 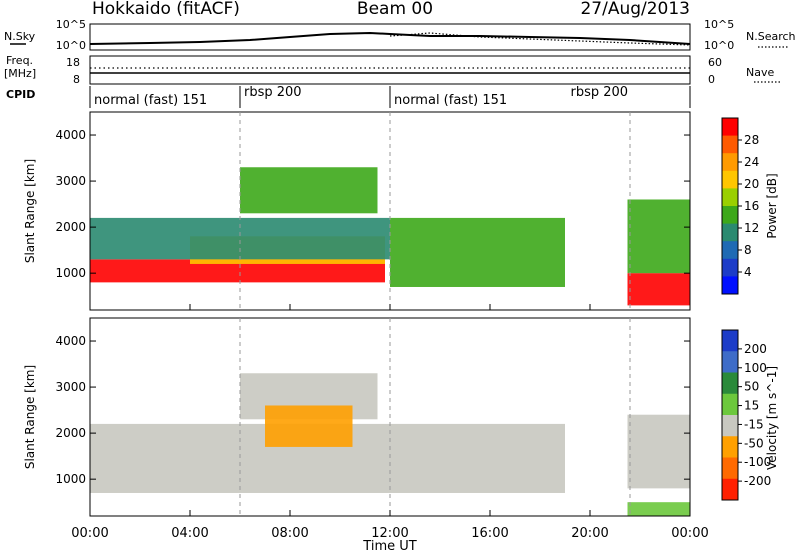 I want to click on x-tick-label: 16:00, so click(x=489, y=533).